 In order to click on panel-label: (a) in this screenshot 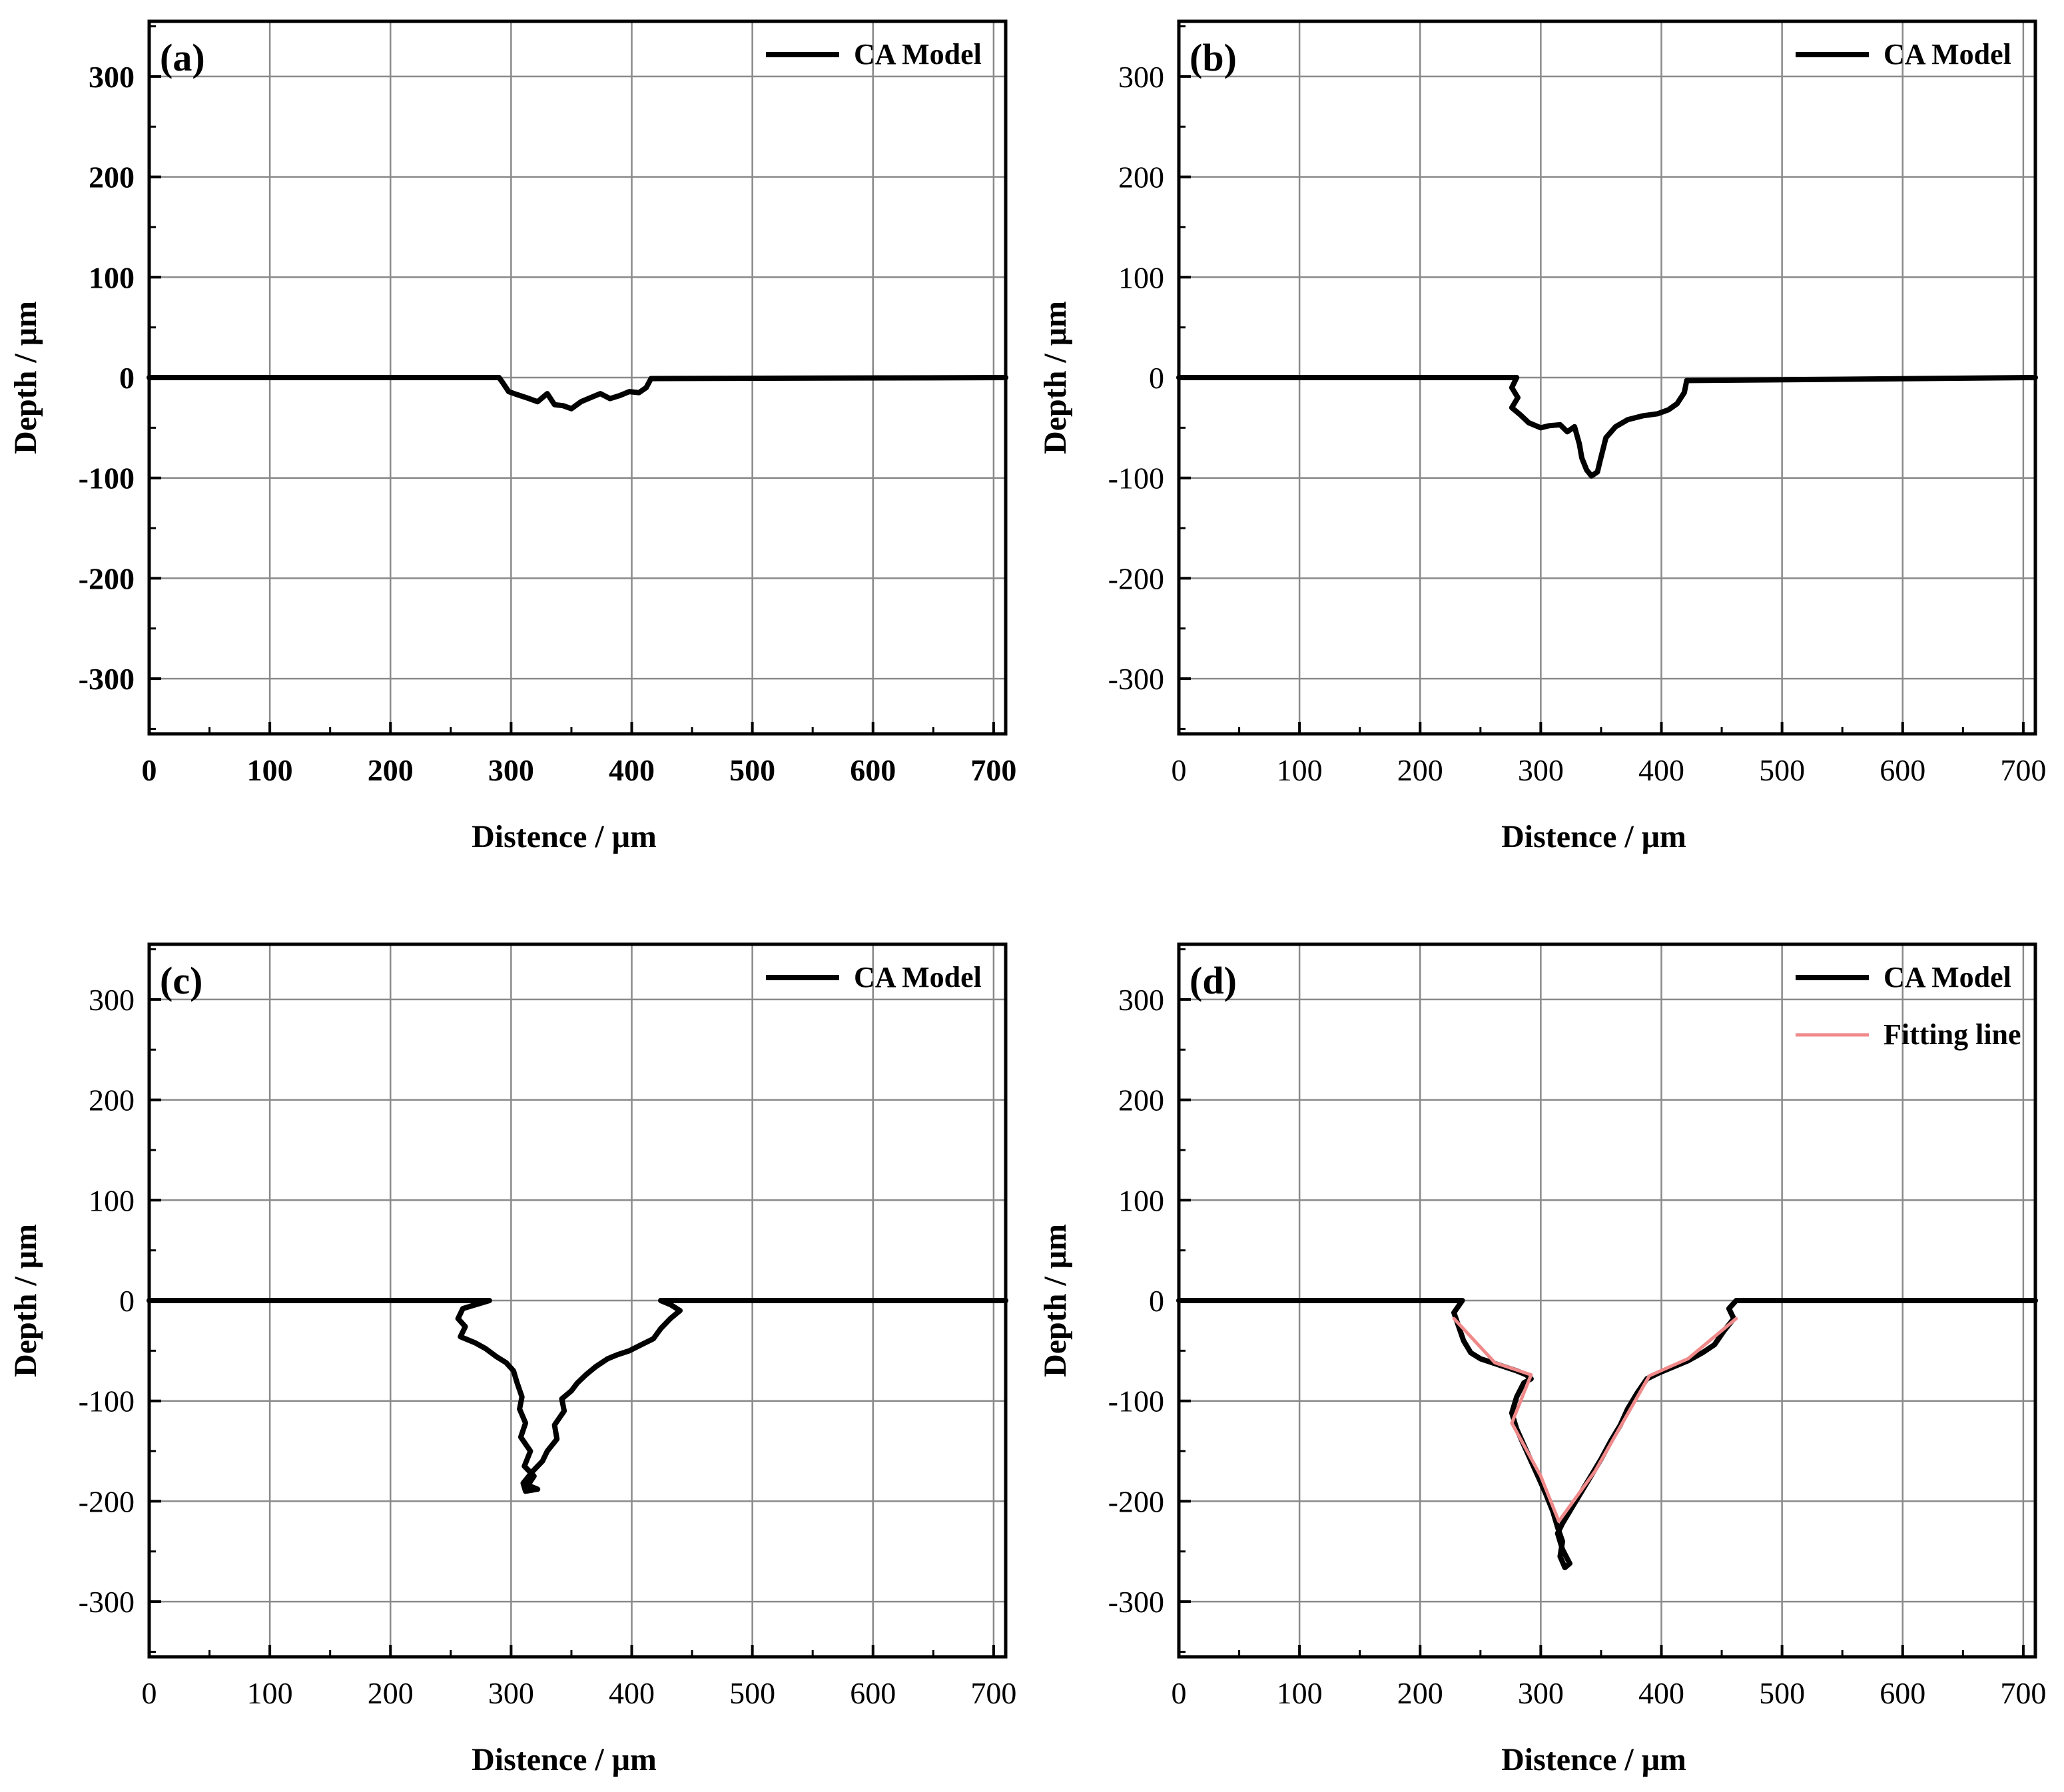, I will do `click(182, 57)`.